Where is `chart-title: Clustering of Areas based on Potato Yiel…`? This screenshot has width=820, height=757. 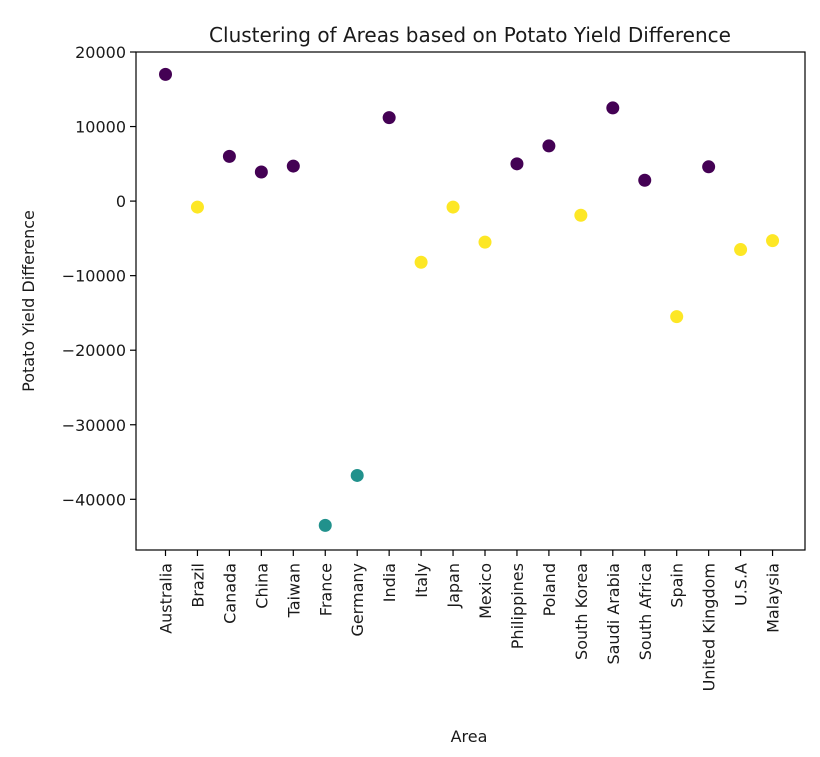
chart-title: Clustering of Areas based on Potato Yiel… is located at coordinates (470, 35).